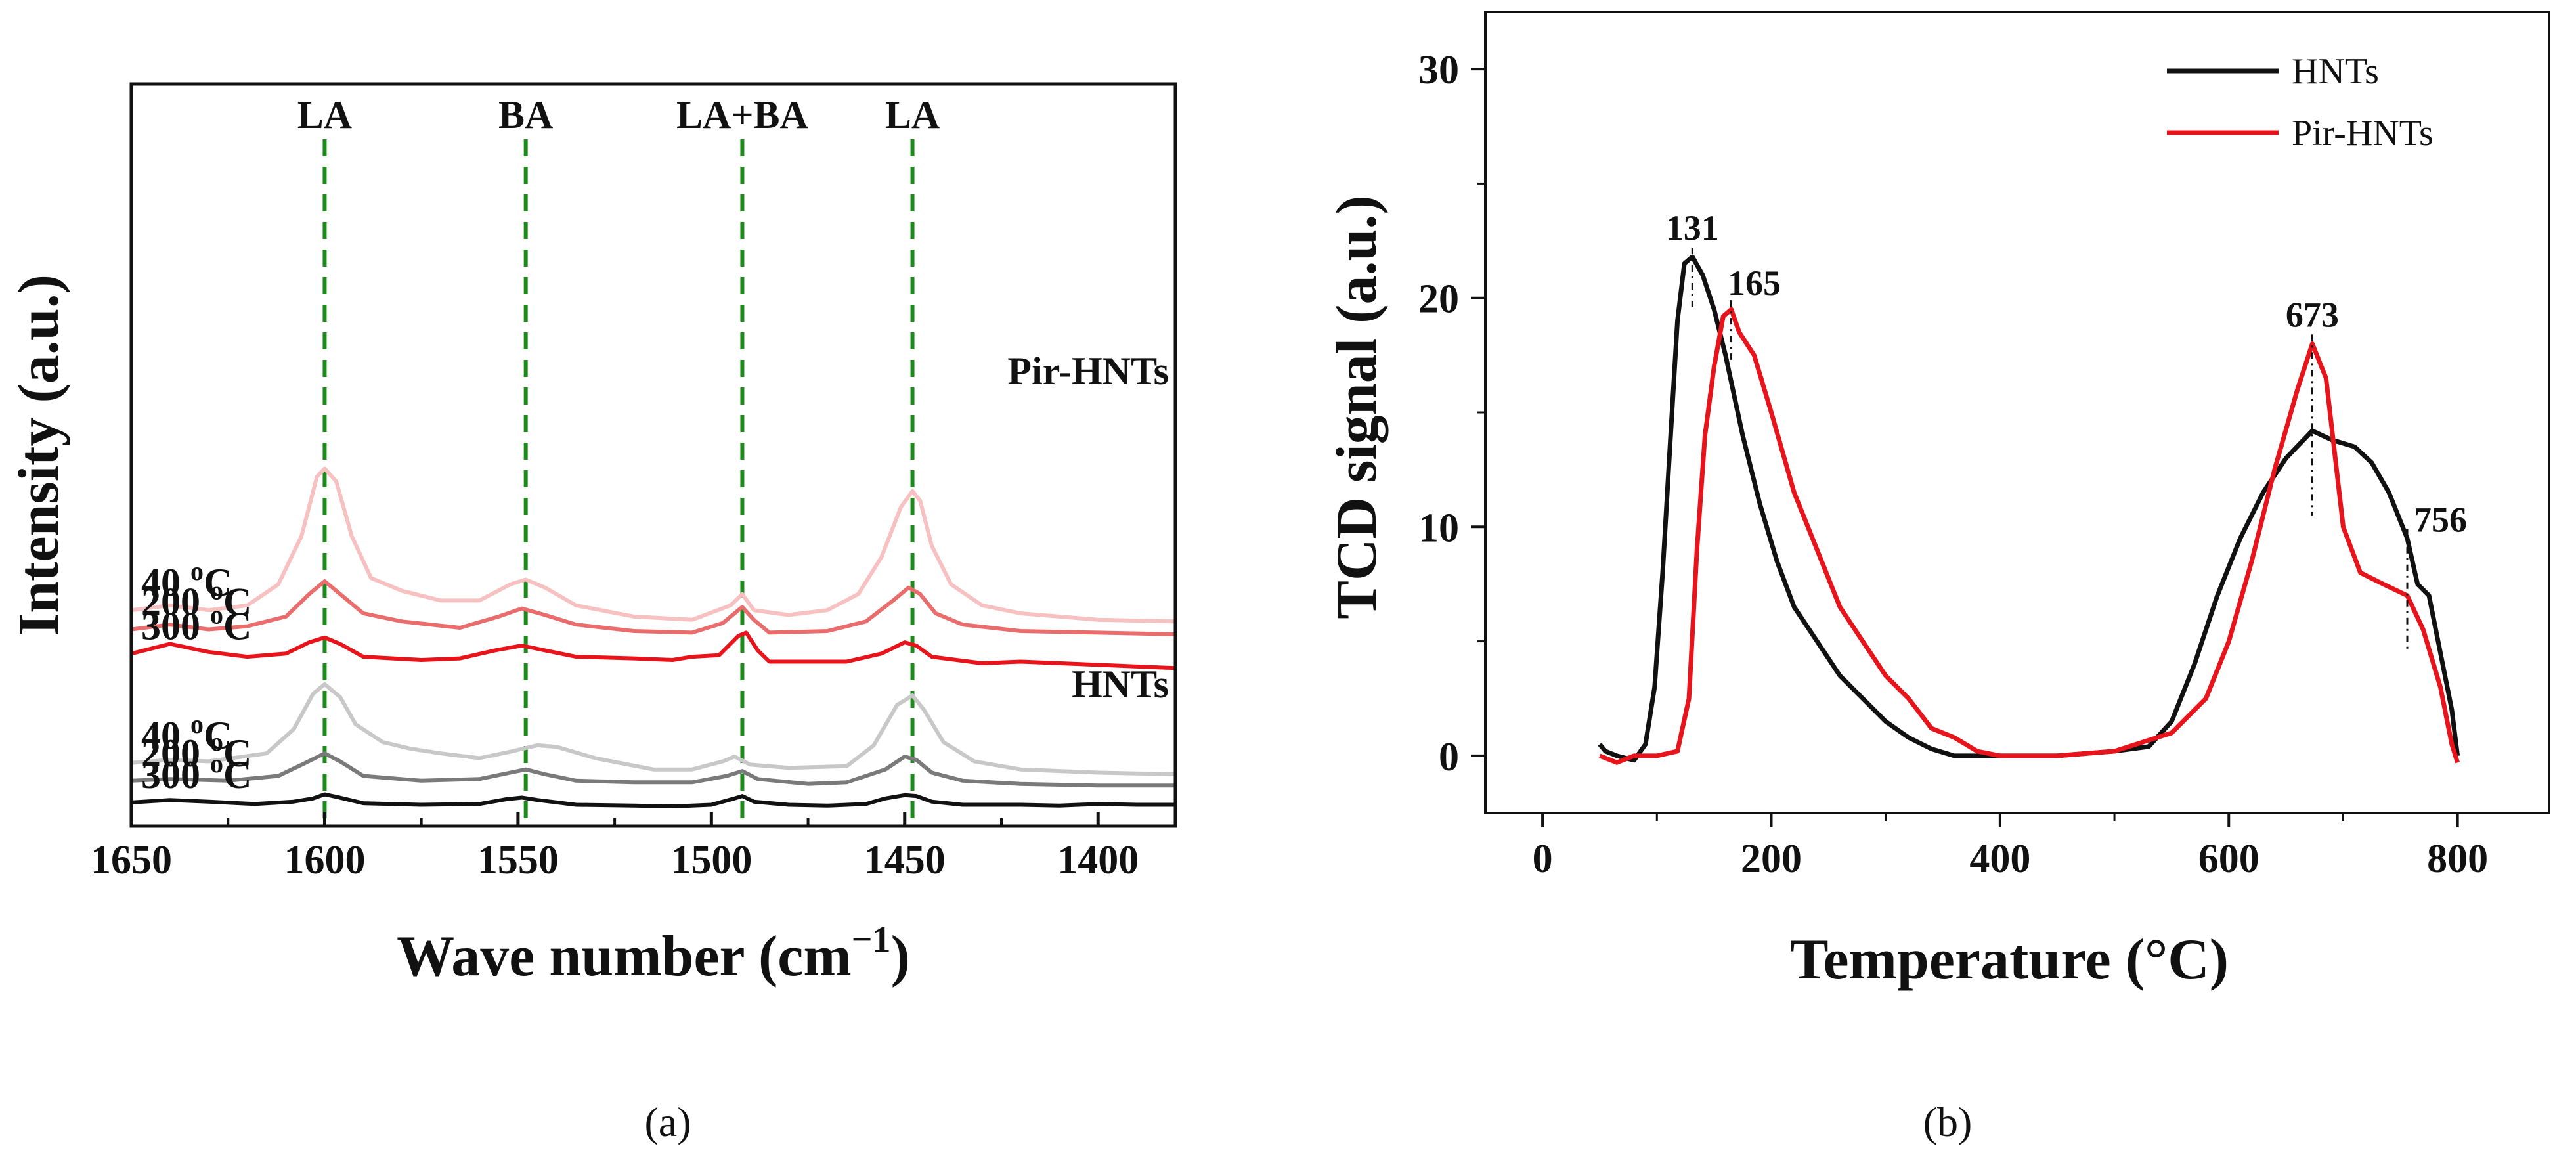  I want to click on series-label-pir-hnts-200-c: 200 oC, so click(196, 600).